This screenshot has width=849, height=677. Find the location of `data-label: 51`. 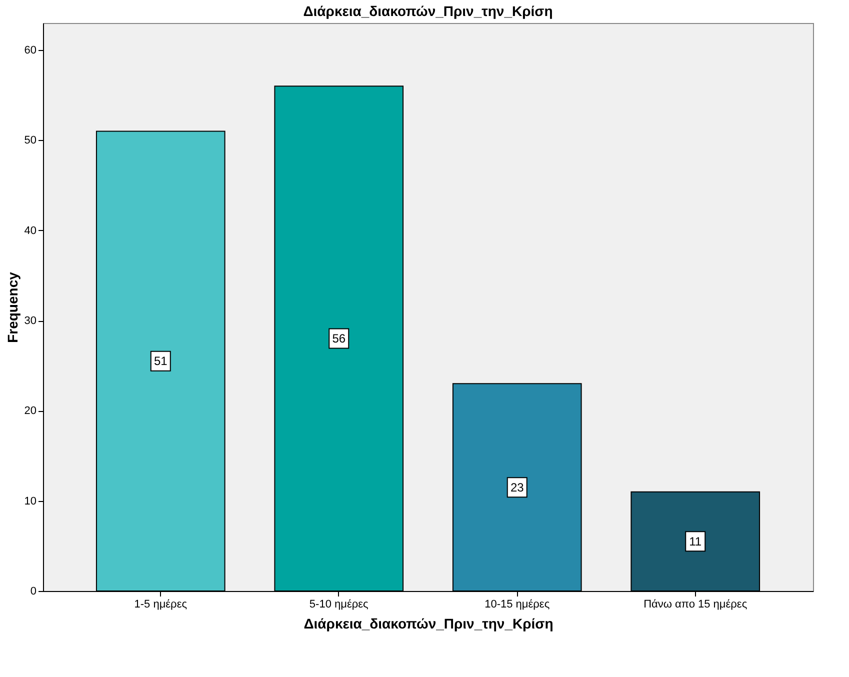

data-label: 51 is located at coordinates (161, 361).